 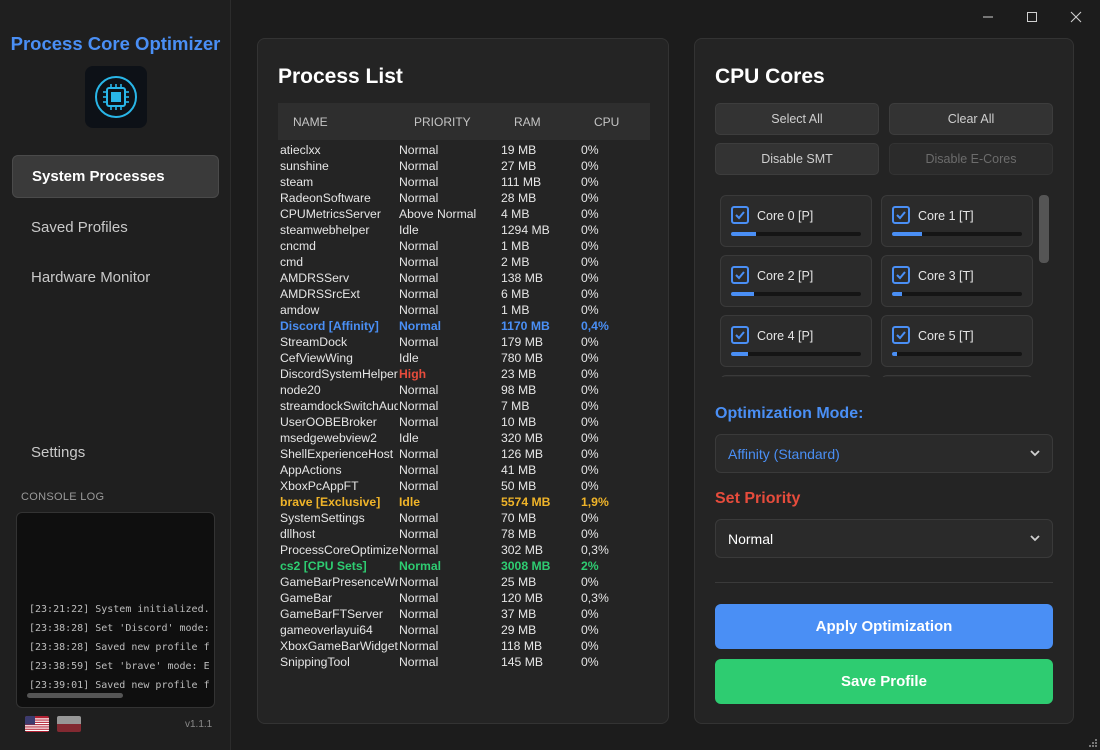 What do you see at coordinates (63, 497) in the screenshot?
I see `console-log-label: CONSOLE LOG` at bounding box center [63, 497].